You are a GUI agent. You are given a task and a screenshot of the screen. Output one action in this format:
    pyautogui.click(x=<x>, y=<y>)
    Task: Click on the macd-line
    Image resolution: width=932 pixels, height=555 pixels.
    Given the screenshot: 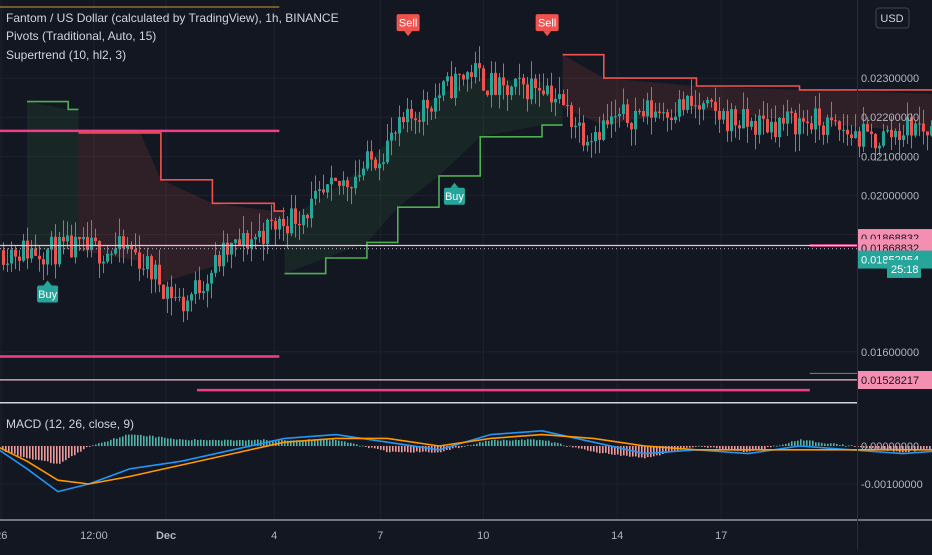 What is the action you would take?
    pyautogui.click(x=466, y=461)
    